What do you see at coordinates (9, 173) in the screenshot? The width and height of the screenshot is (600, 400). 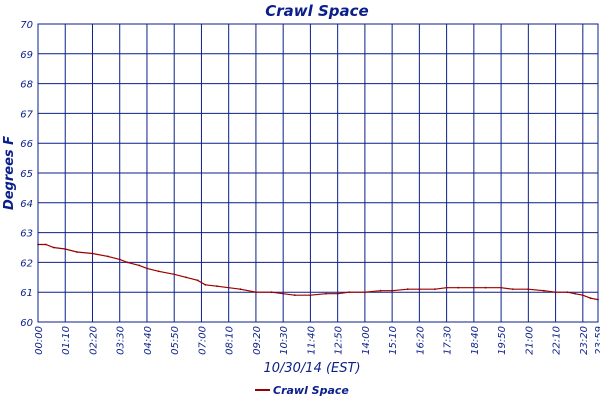 I see `y-axis-label: Degrees F` at bounding box center [9, 173].